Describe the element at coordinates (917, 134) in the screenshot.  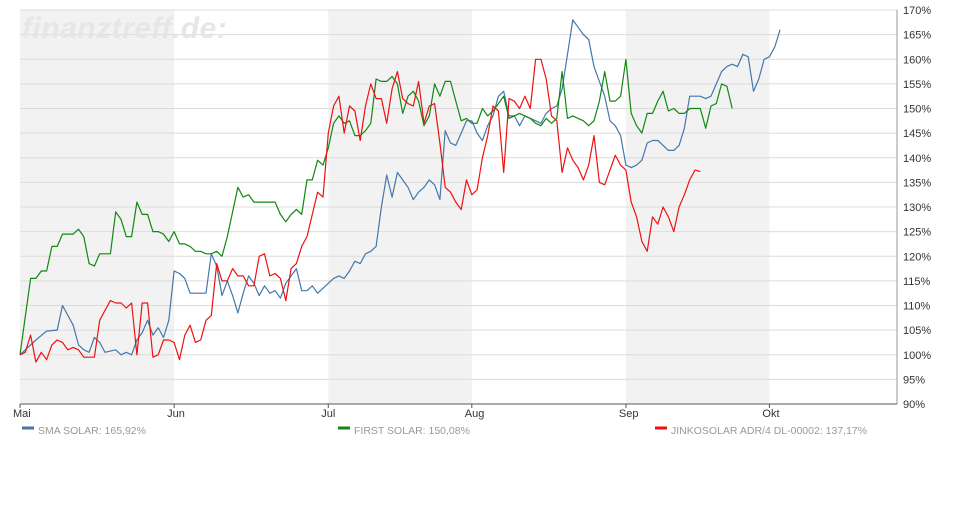
I see `y-tick-label: 145%` at that location.